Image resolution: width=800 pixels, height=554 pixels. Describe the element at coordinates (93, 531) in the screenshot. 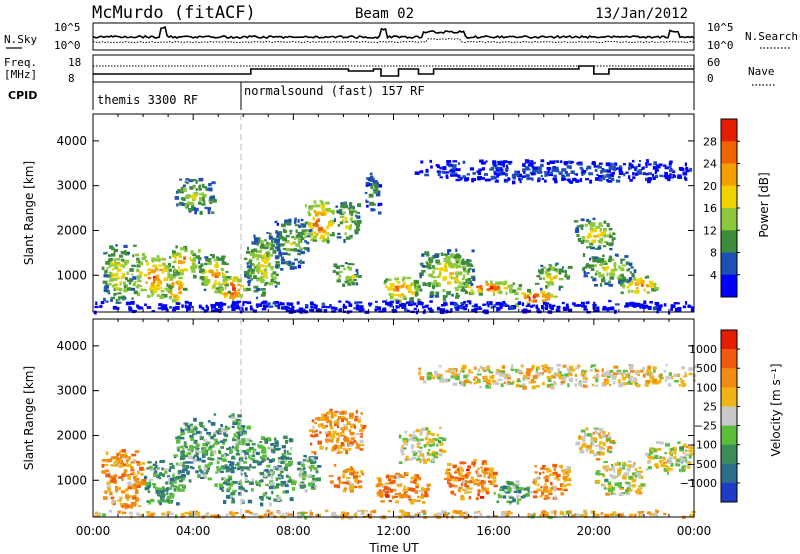

I see `x-tick-label: 00:00` at that location.